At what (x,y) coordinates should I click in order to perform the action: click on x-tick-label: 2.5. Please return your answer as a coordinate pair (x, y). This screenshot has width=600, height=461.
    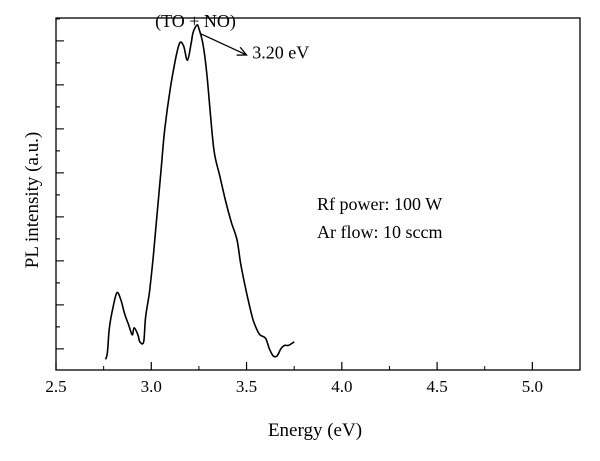
    Looking at the image, I should click on (55, 386).